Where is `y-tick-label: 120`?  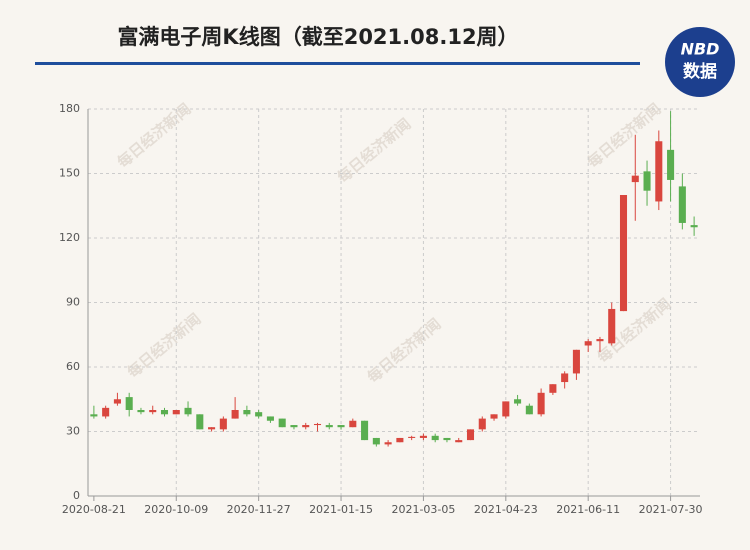 y-tick-label: 120 is located at coordinates (69, 237).